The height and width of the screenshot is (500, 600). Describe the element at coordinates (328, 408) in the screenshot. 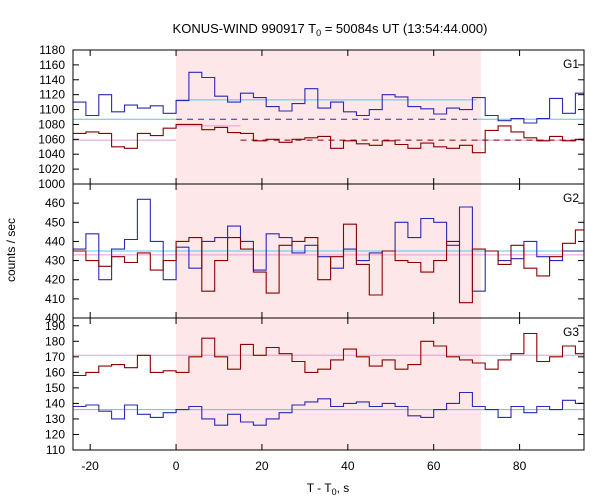

I see `series-g3-blue` at that location.